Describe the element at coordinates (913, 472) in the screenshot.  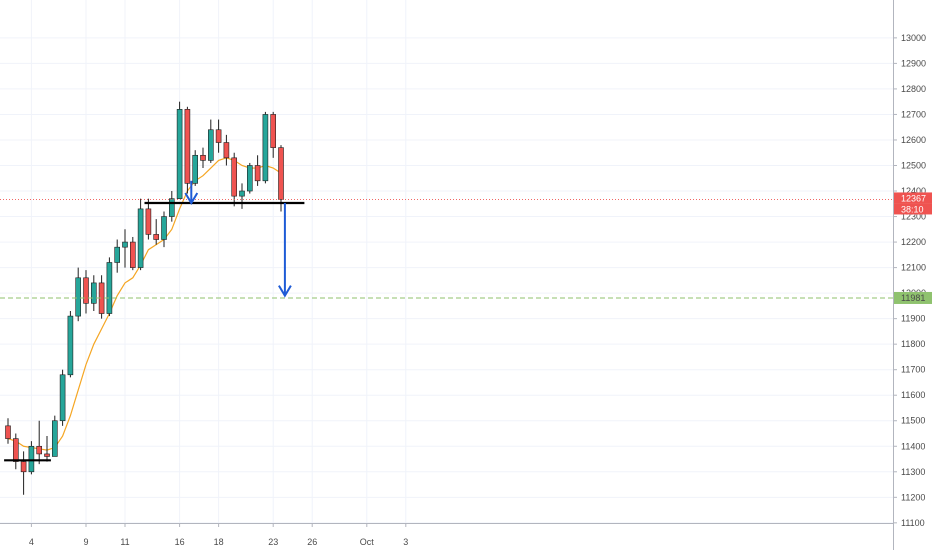
I see `price-tick-label: 11300` at that location.